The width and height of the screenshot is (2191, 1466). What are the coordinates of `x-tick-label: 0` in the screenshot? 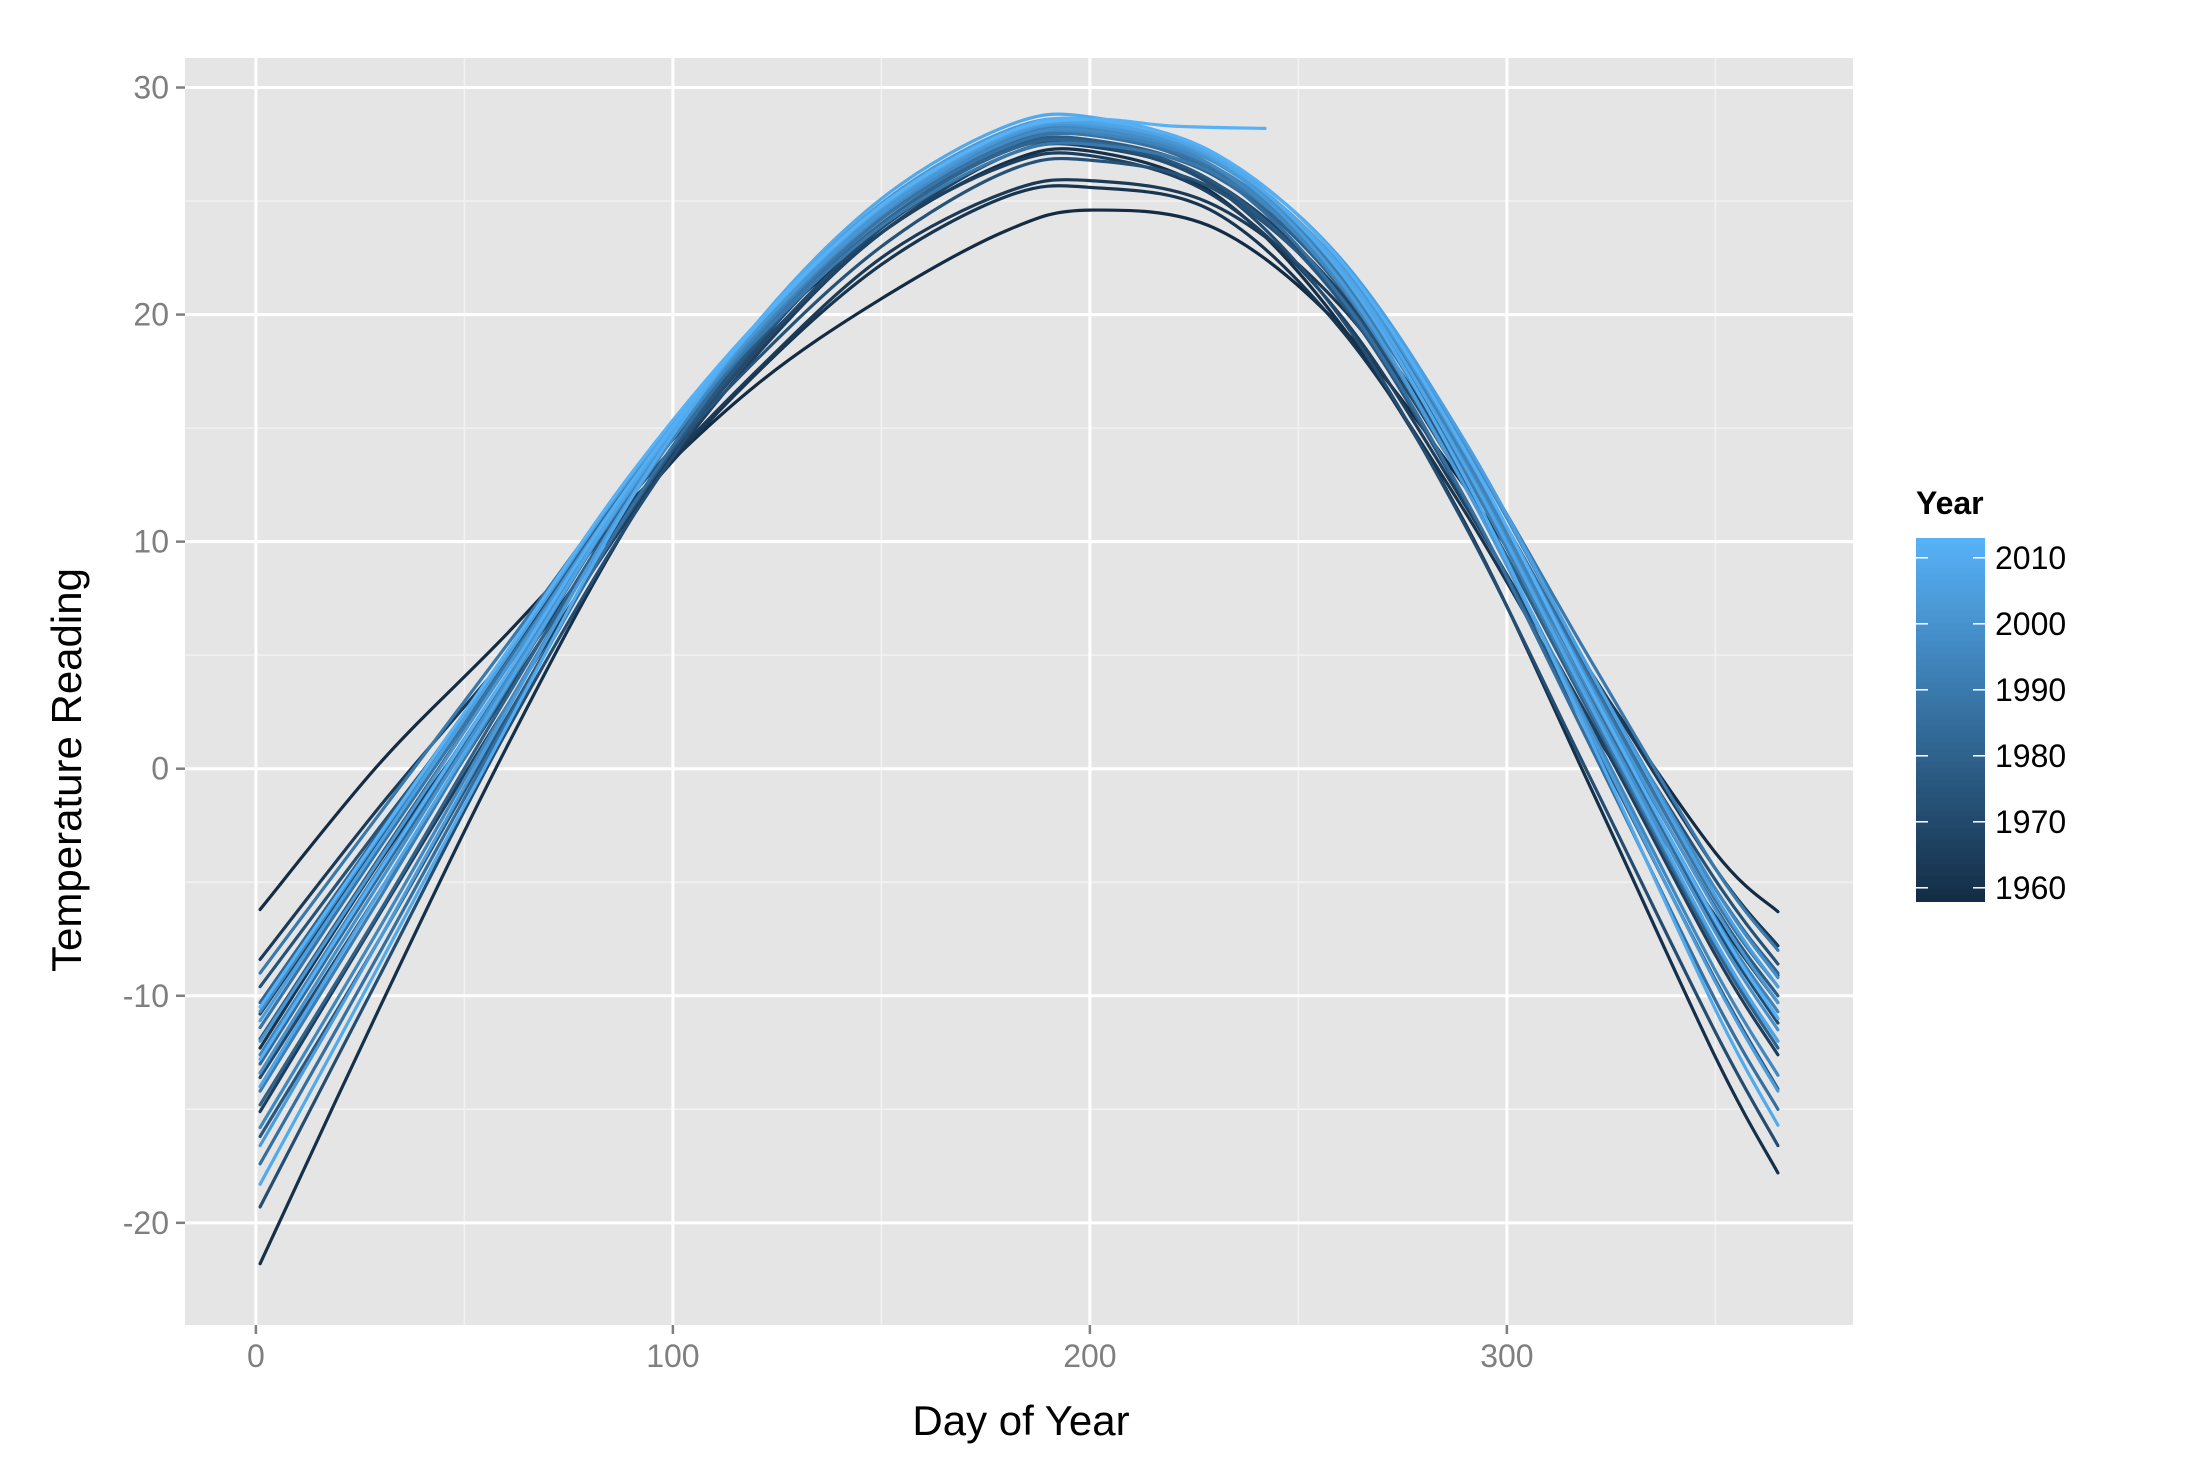 It's located at (256, 1356).